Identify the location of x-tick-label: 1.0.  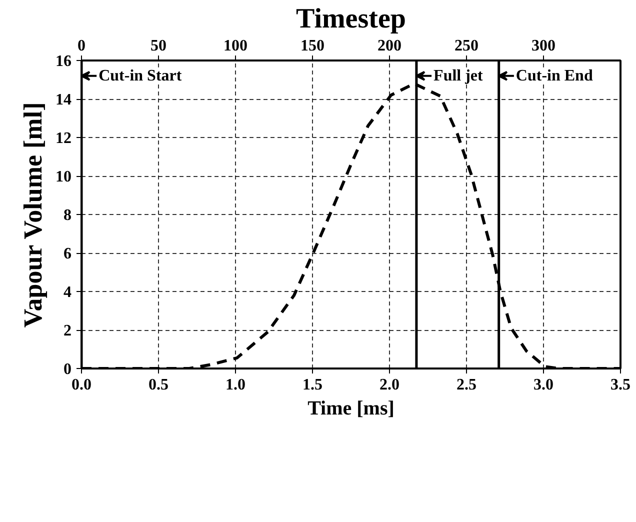
(236, 385).